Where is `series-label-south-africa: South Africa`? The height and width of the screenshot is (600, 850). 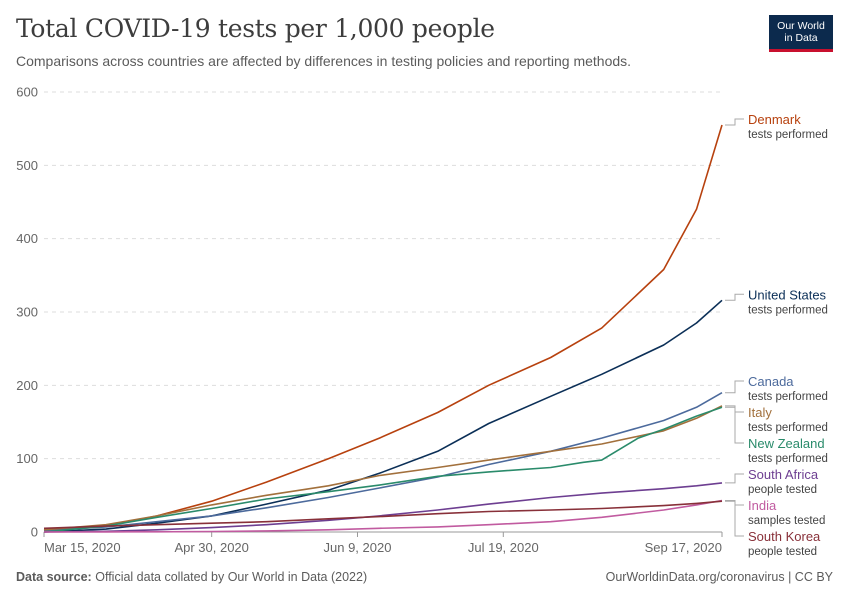 series-label-south-africa: South Africa is located at coordinates (783, 474).